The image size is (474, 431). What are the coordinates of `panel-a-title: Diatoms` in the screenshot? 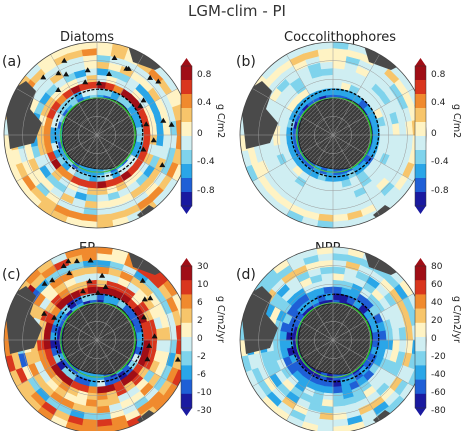 It's located at (87, 37).